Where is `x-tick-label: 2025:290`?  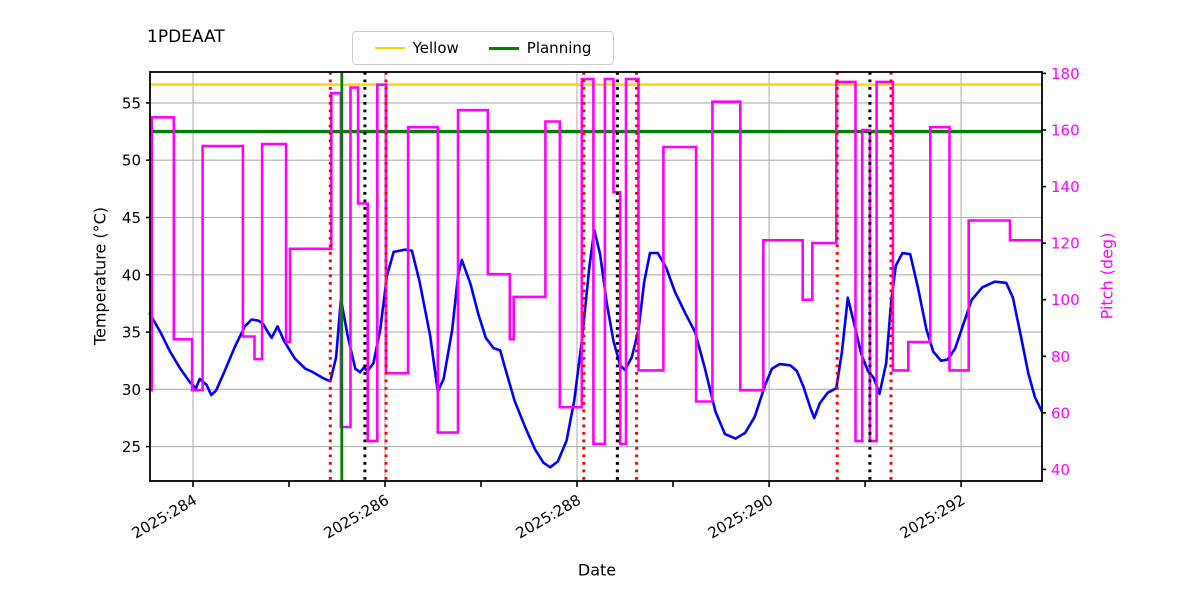
x-tick-label: 2025:290 is located at coordinates (740, 517).